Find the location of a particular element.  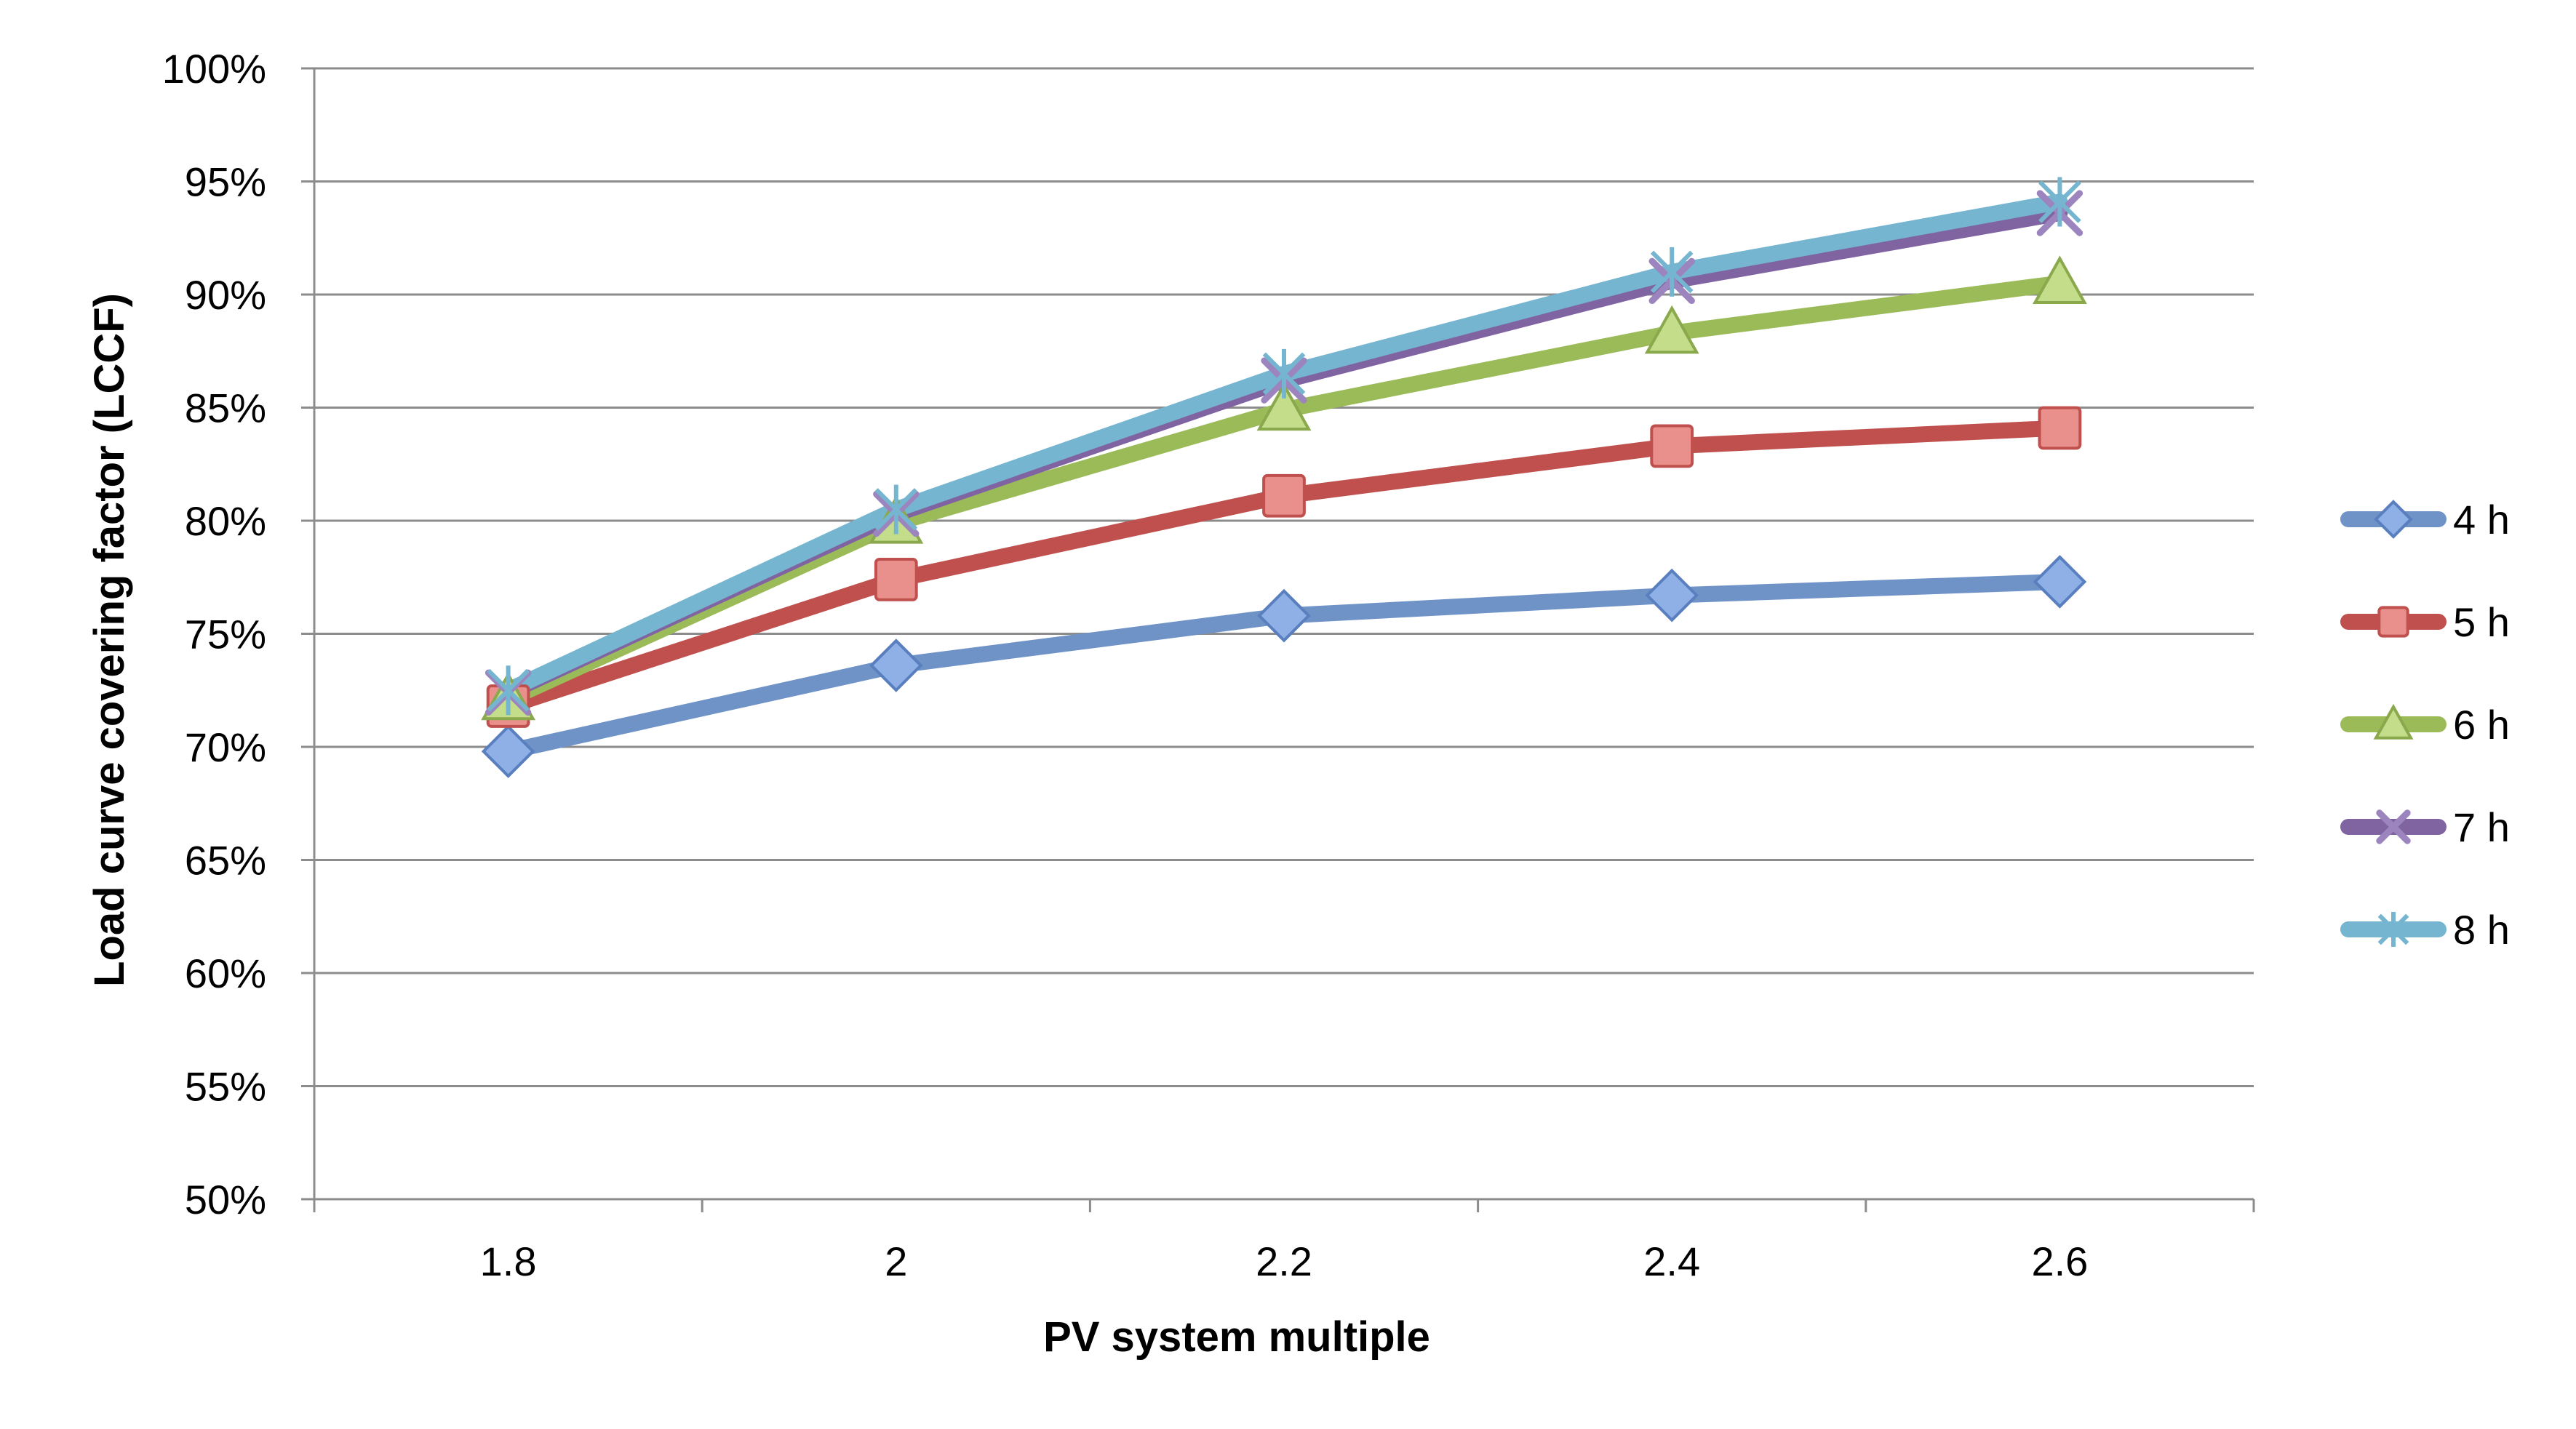

x-tick-label: 1.8 is located at coordinates (508, 1261).